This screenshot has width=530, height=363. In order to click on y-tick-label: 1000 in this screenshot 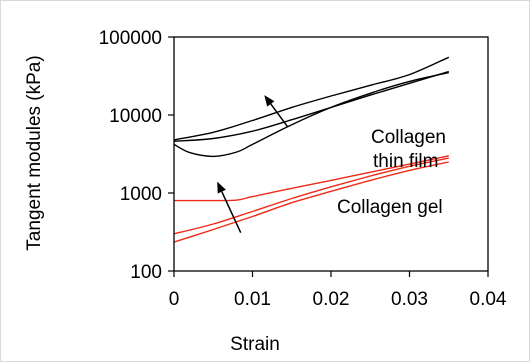, I will do `click(141, 194)`.